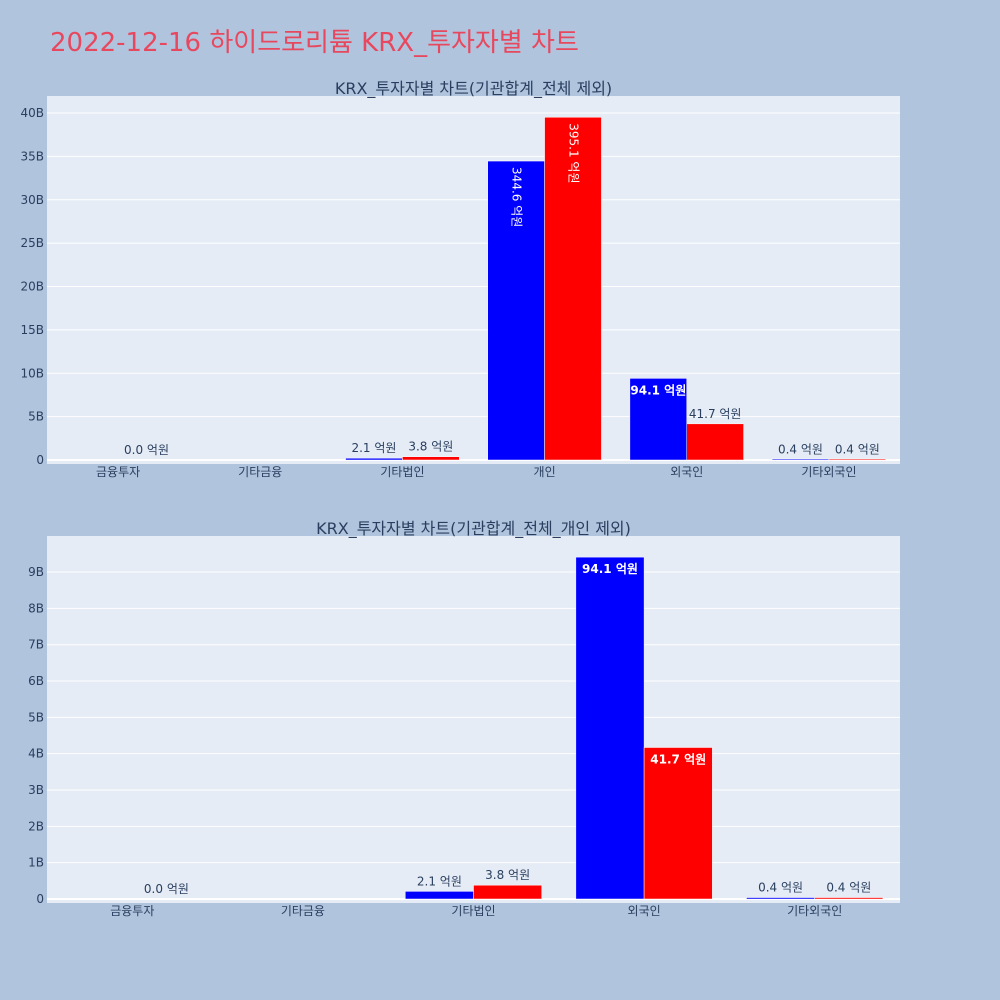 The width and height of the screenshot is (1000, 1000). I want to click on y-tick-label: 6B, so click(36, 681).